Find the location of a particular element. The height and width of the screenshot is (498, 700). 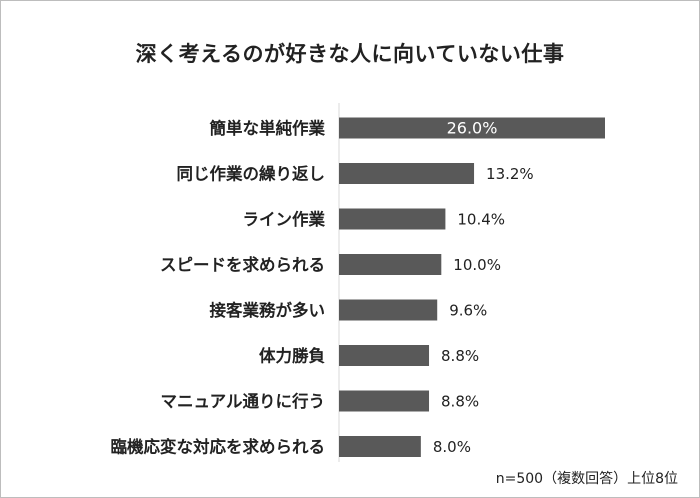

value-label: 13.2% is located at coordinates (510, 174).